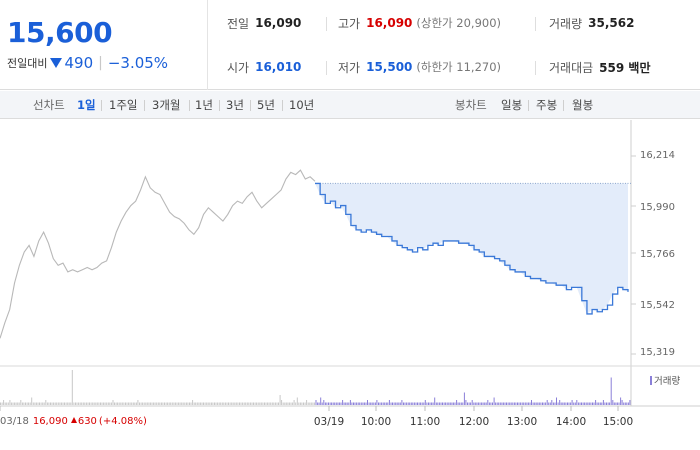 This screenshot has height=450, width=700. Describe the element at coordinates (123, 105) in the screenshot. I see `tab-1w: 1주일` at that location.